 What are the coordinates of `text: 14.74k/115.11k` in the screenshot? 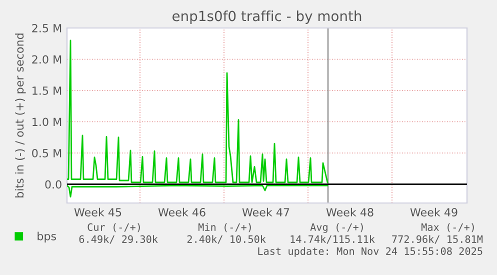 It's located at (332, 239).